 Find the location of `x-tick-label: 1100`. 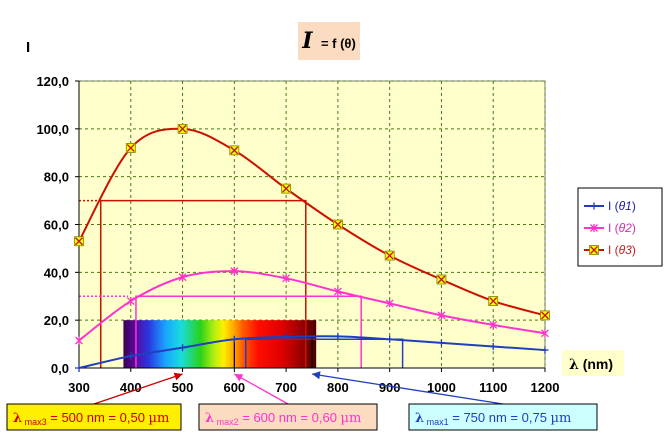

x-tick-label: 1100 is located at coordinates (493, 387).